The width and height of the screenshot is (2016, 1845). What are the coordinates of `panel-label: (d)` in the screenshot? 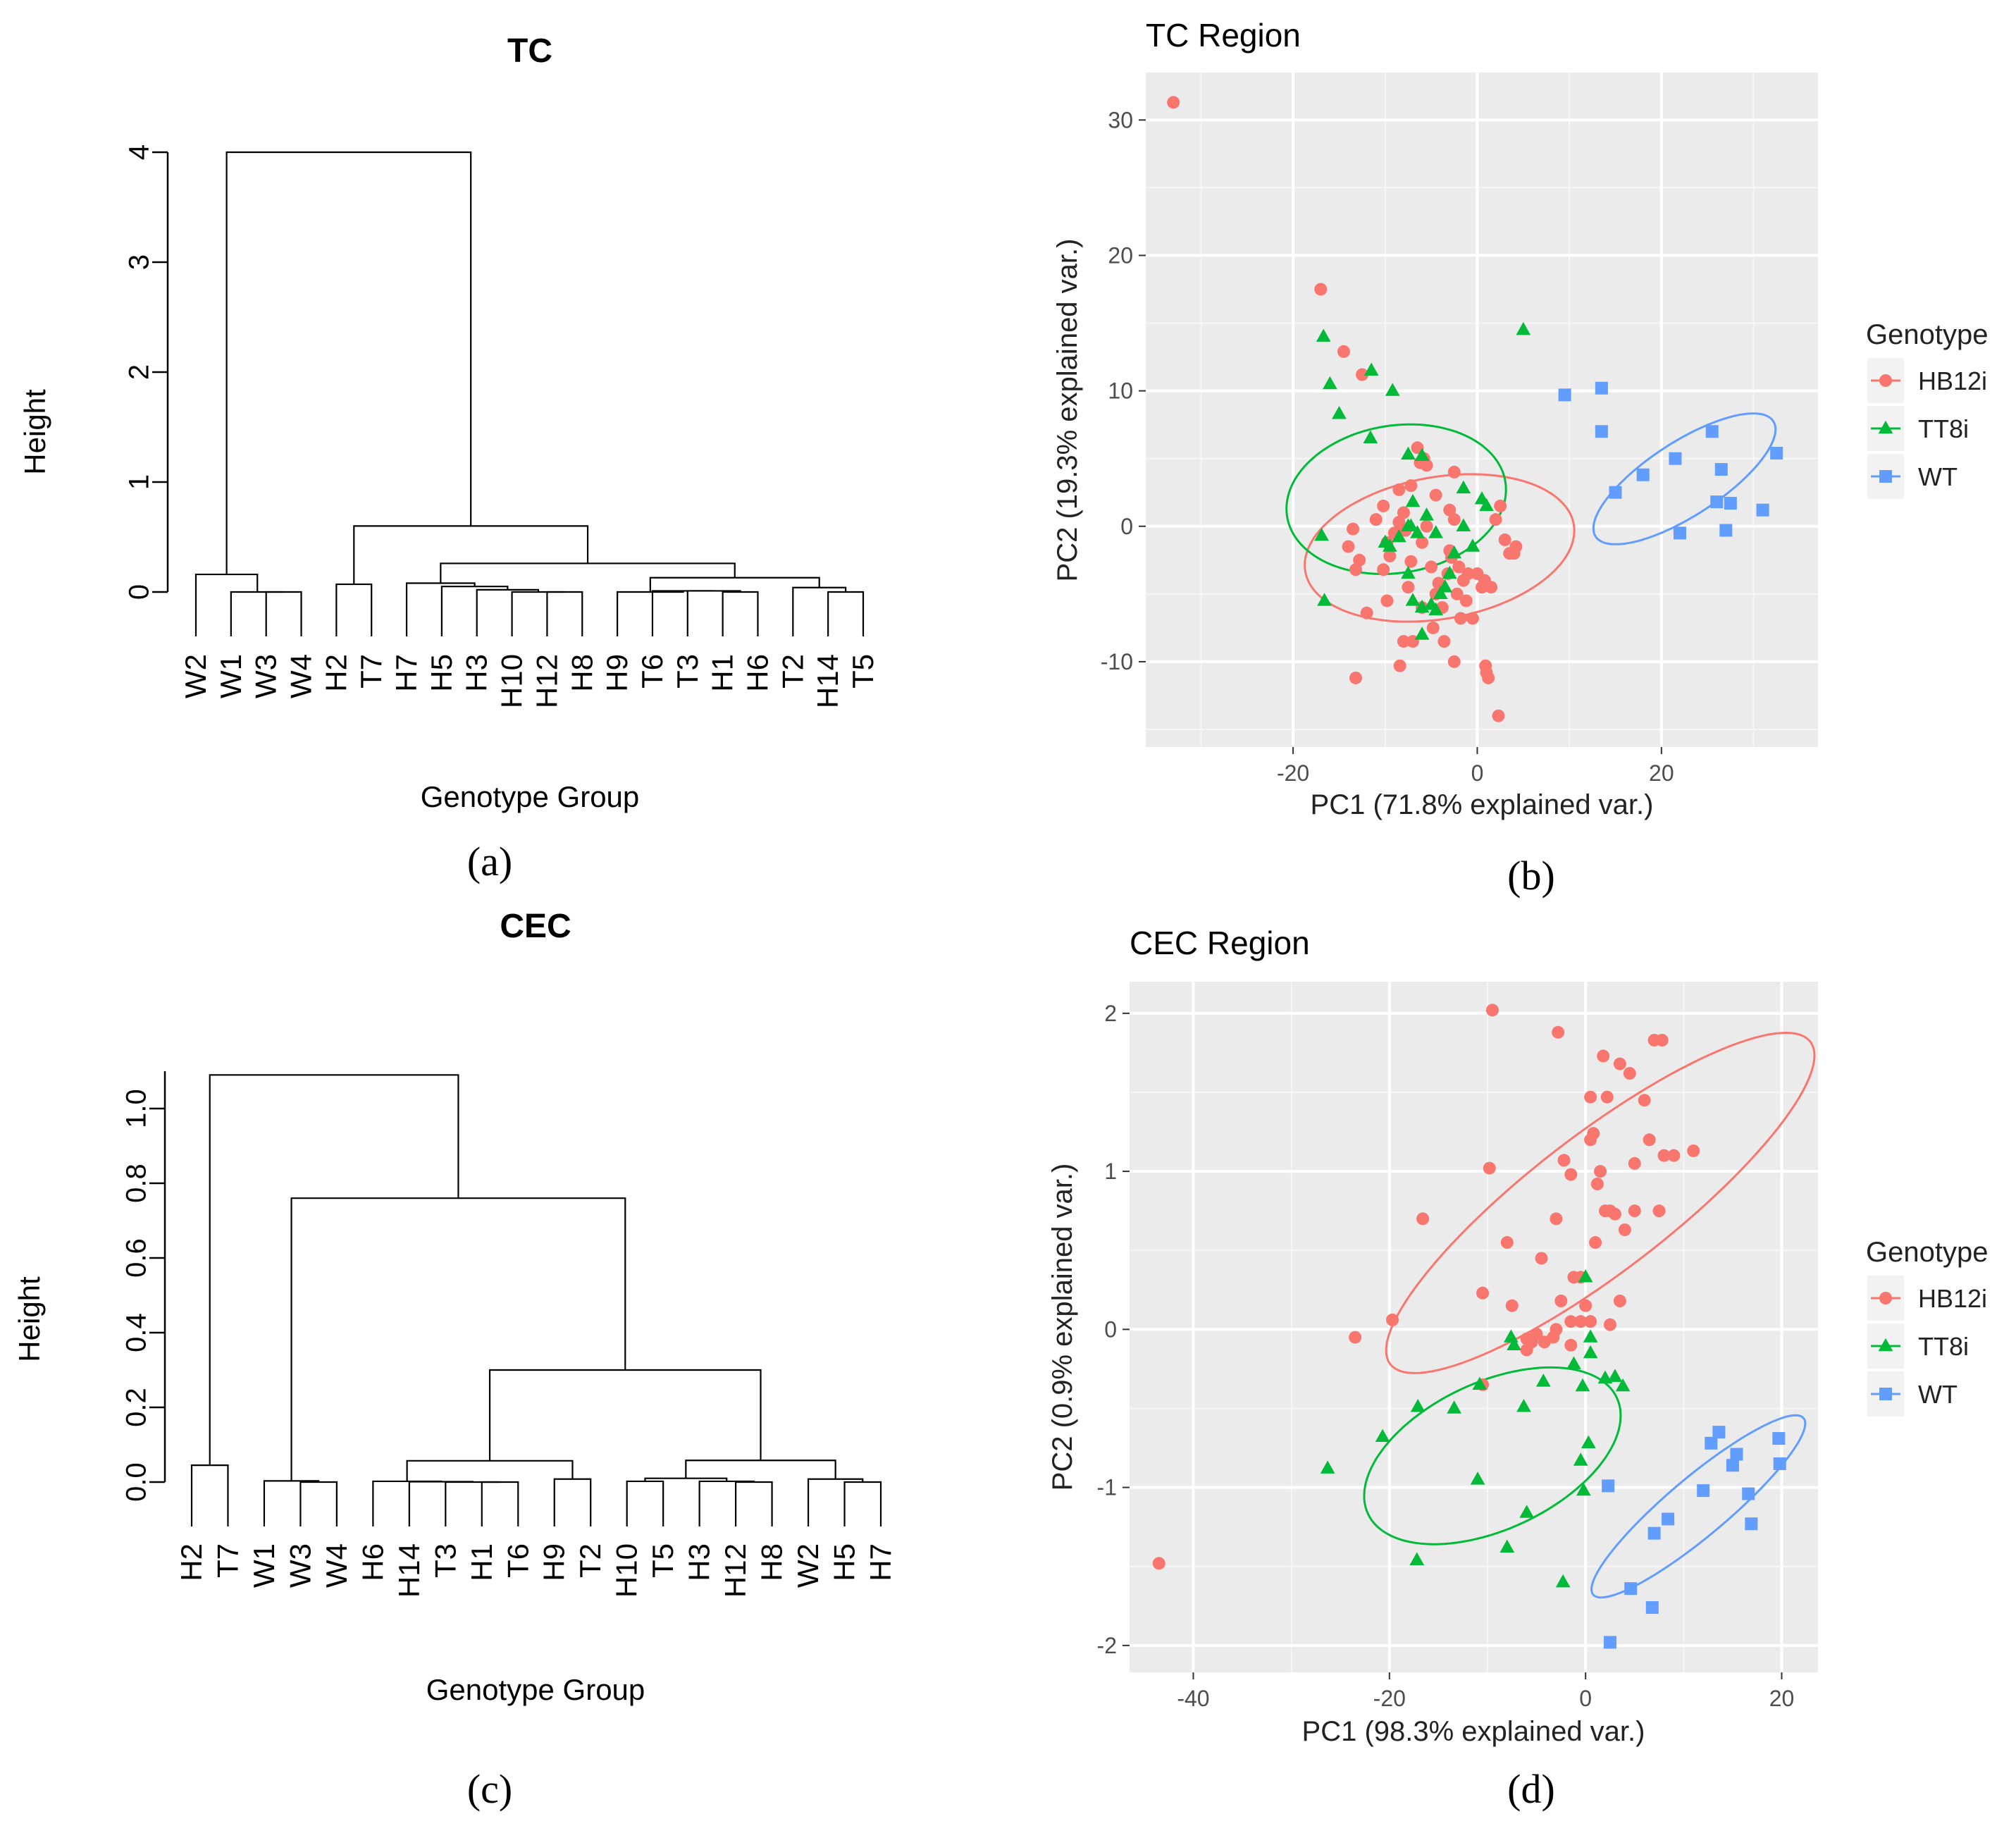 It's located at (1531, 1789).